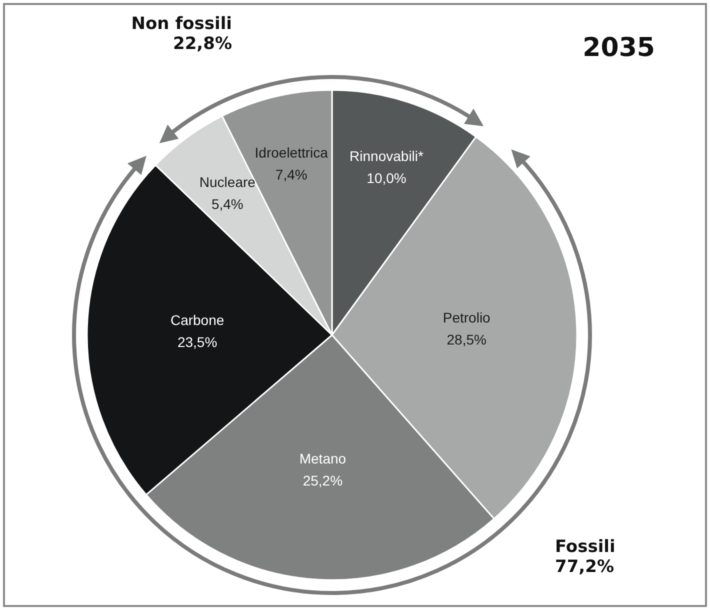 This screenshot has width=710, height=614. I want to click on data-label: 10,0%, so click(386, 178).